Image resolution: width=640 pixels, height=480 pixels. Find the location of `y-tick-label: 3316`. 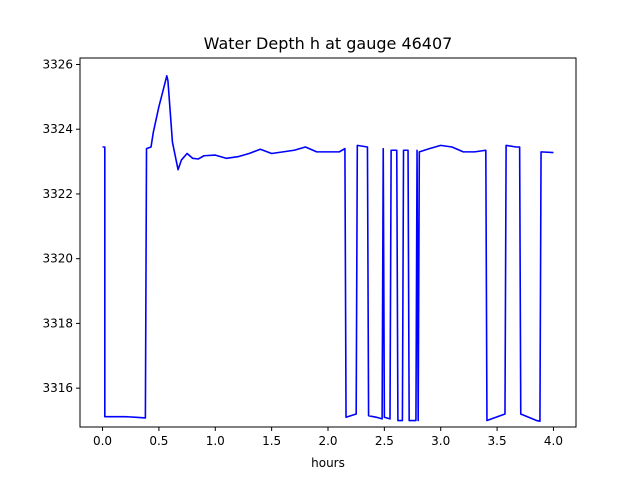

y-tick-label: 3316 is located at coordinates (57, 388).